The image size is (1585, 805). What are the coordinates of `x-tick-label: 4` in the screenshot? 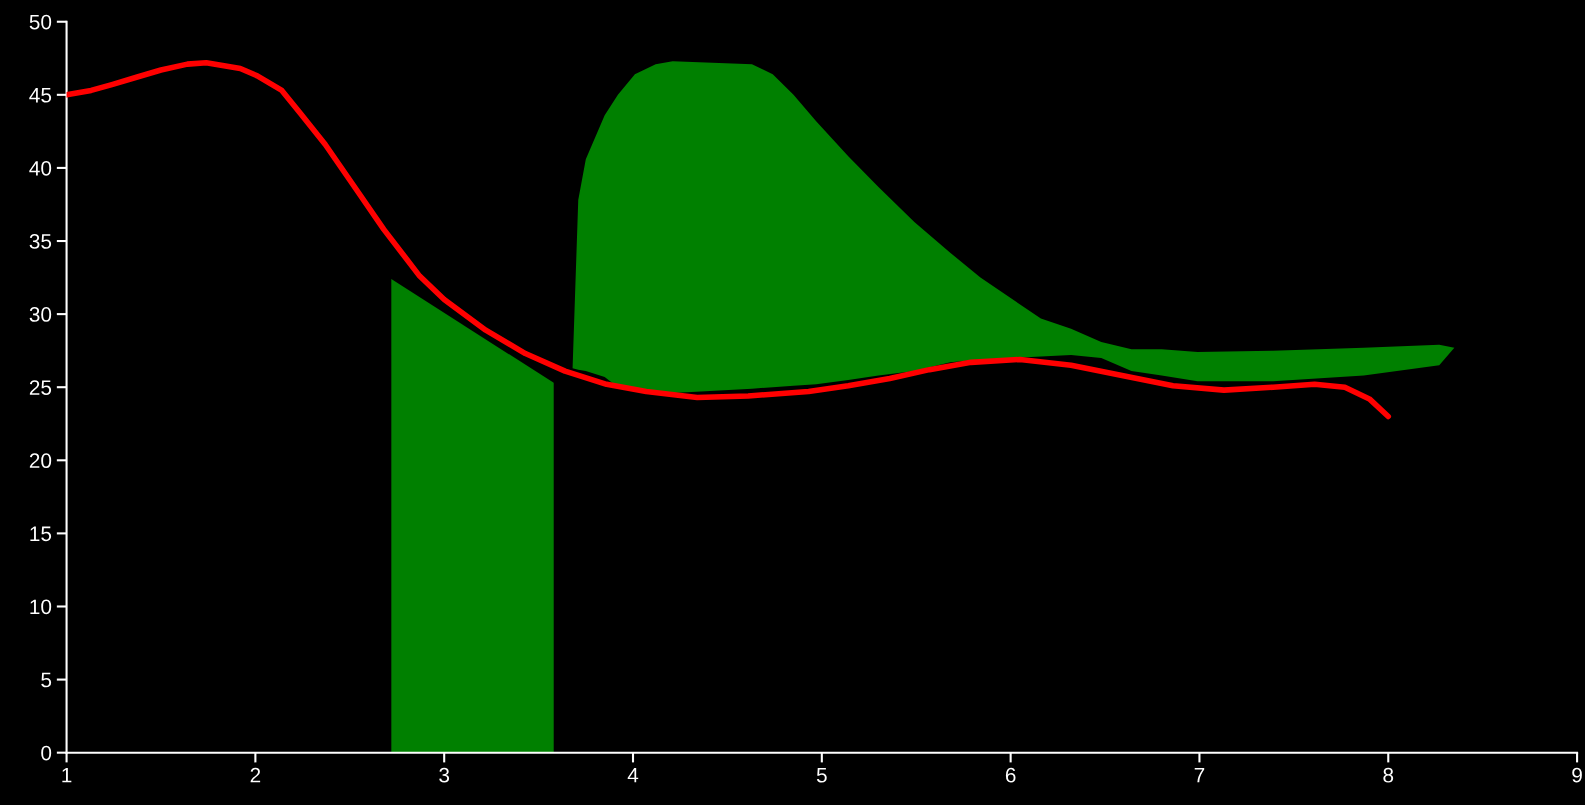 It's located at (633, 775).